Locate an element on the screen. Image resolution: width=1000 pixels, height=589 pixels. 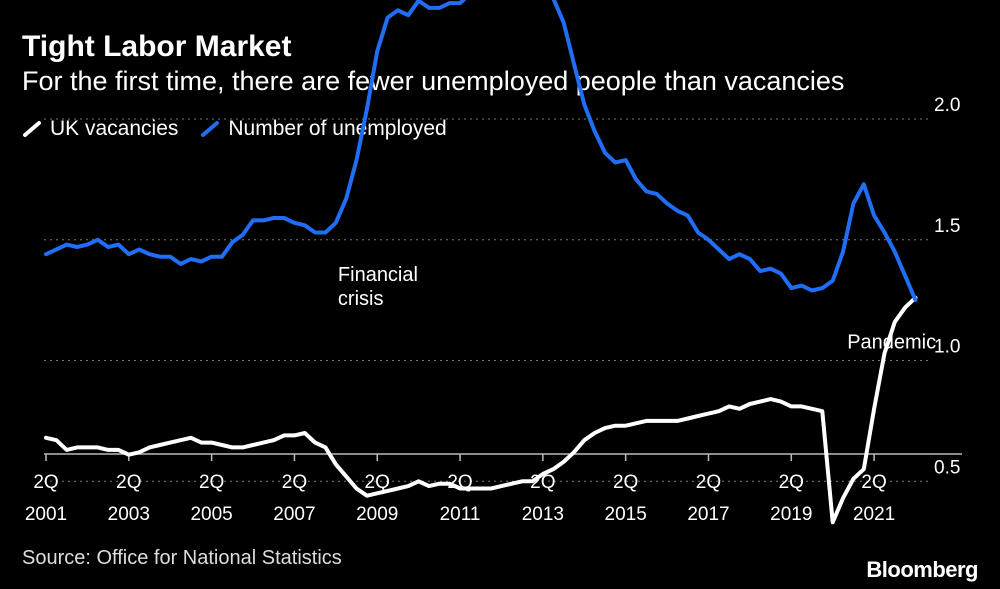
x-tick-label-top-10: 2Q is located at coordinates (873, 482).